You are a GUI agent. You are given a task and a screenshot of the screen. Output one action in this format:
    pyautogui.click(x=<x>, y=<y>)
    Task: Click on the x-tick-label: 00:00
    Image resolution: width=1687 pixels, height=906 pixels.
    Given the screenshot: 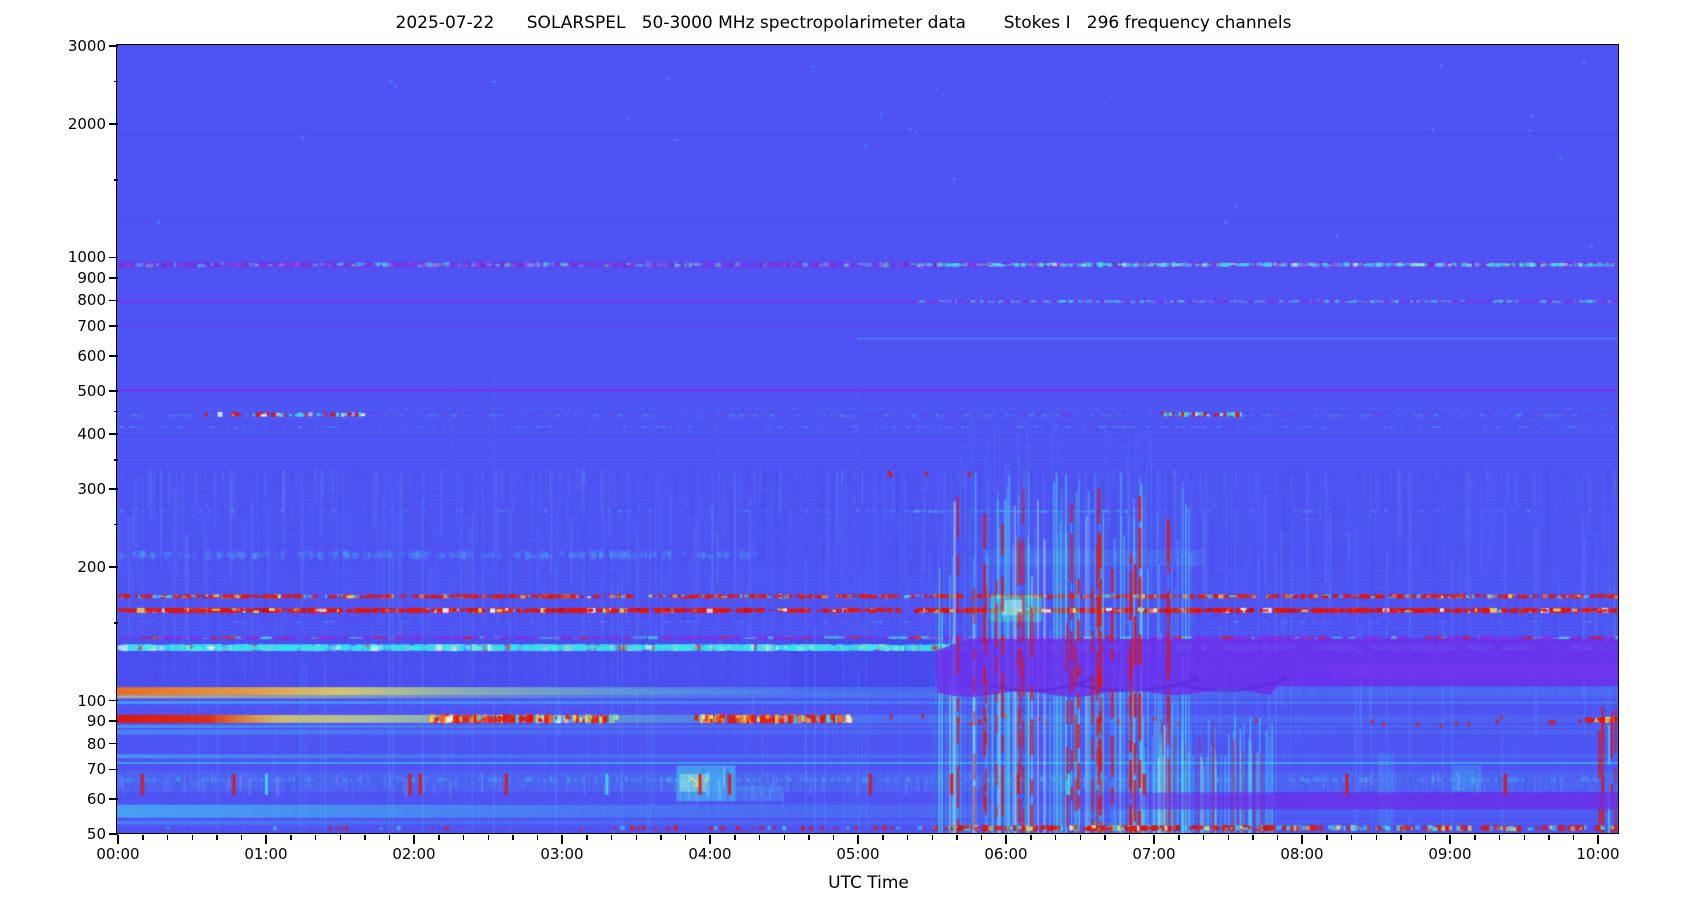 What is the action you would take?
    pyautogui.click(x=118, y=854)
    